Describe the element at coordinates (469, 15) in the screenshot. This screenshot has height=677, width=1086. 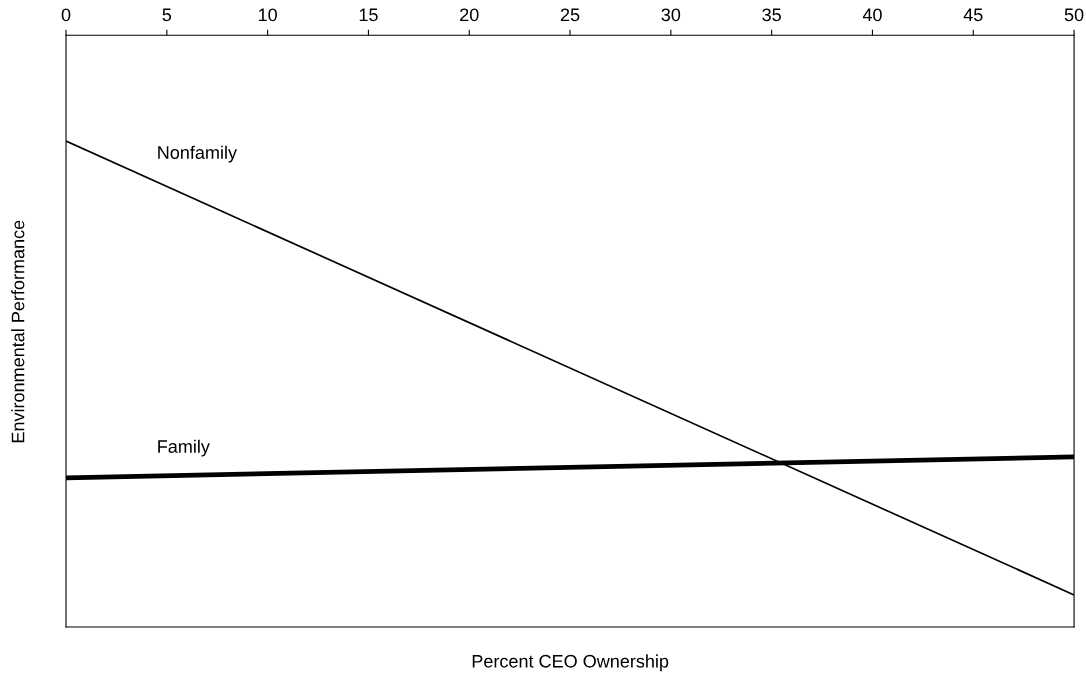
I see `x-tick-label: 20` at that location.